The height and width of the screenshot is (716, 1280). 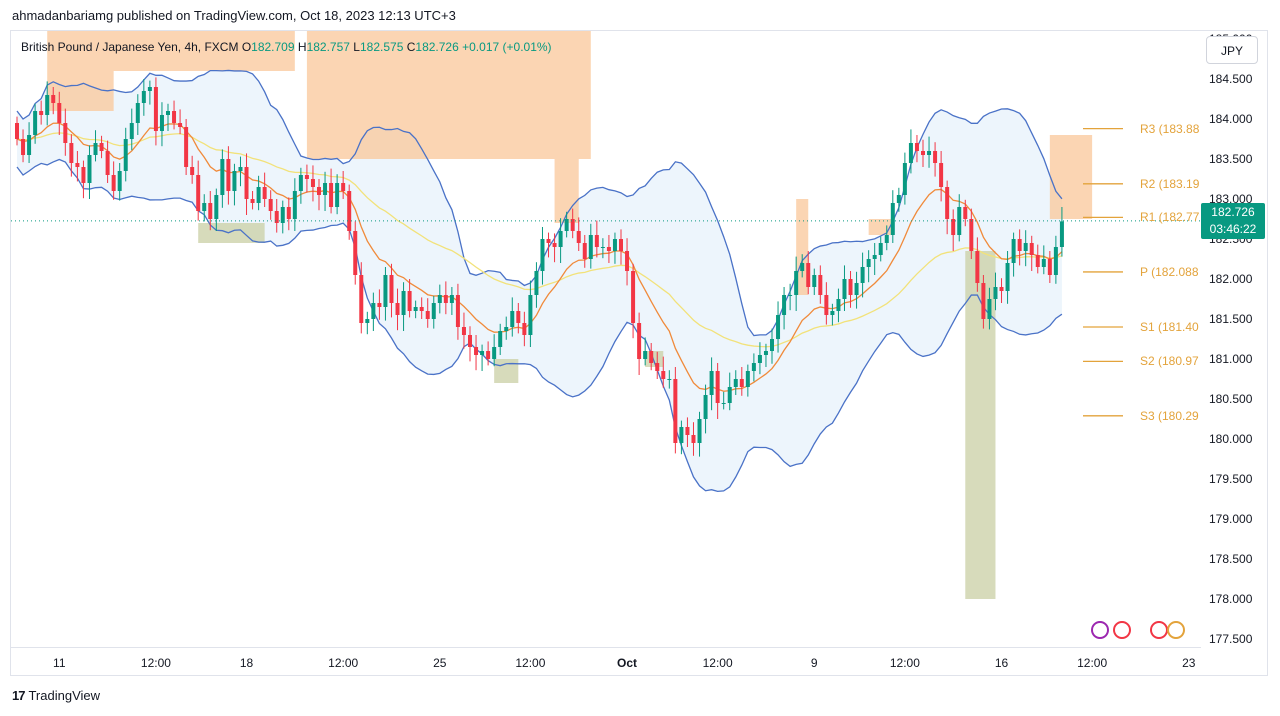 I want to click on tradingview-footer: 17 TradingView, so click(x=56, y=695).